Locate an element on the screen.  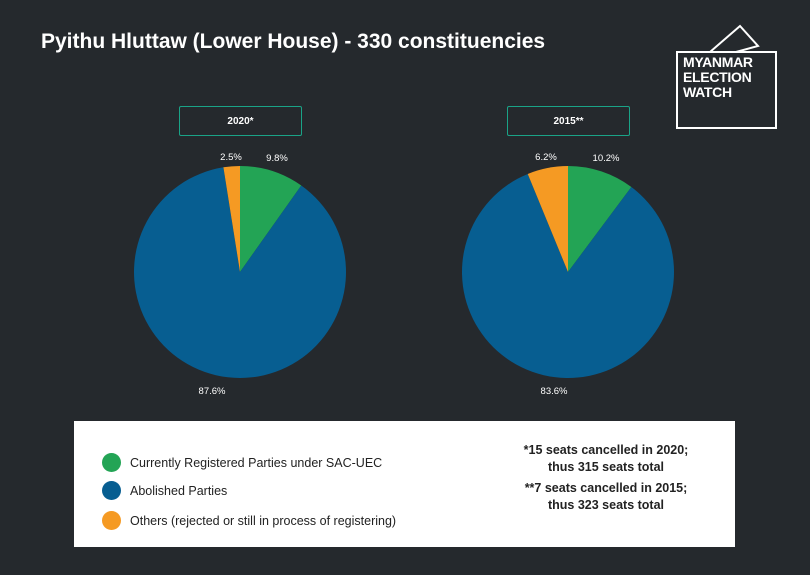
pie-2020-label-abolished: 87.6% is located at coordinates (212, 391).